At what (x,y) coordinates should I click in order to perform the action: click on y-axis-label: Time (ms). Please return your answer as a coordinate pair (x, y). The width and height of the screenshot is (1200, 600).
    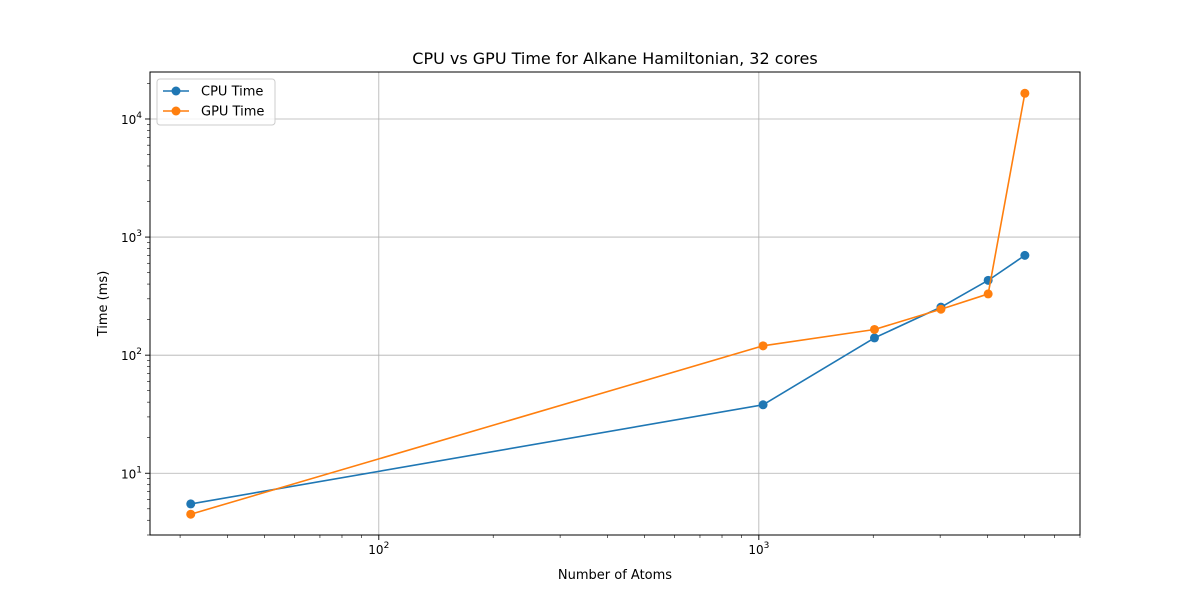
    Looking at the image, I should click on (103, 304).